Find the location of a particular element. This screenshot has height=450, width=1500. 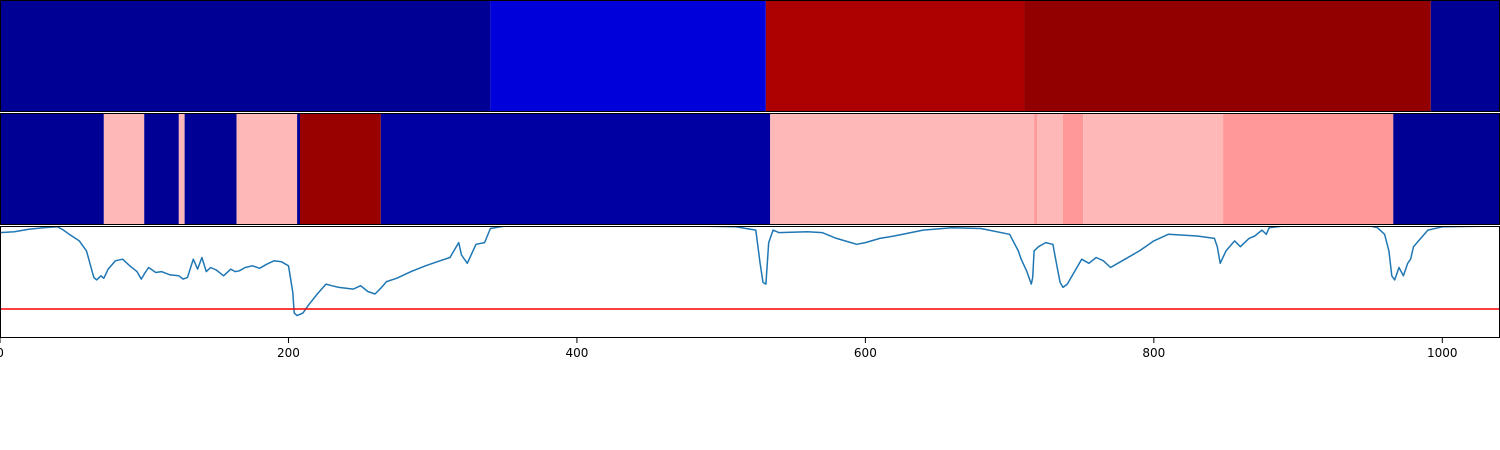

x-tick-label-200: 200 is located at coordinates (288, 353).